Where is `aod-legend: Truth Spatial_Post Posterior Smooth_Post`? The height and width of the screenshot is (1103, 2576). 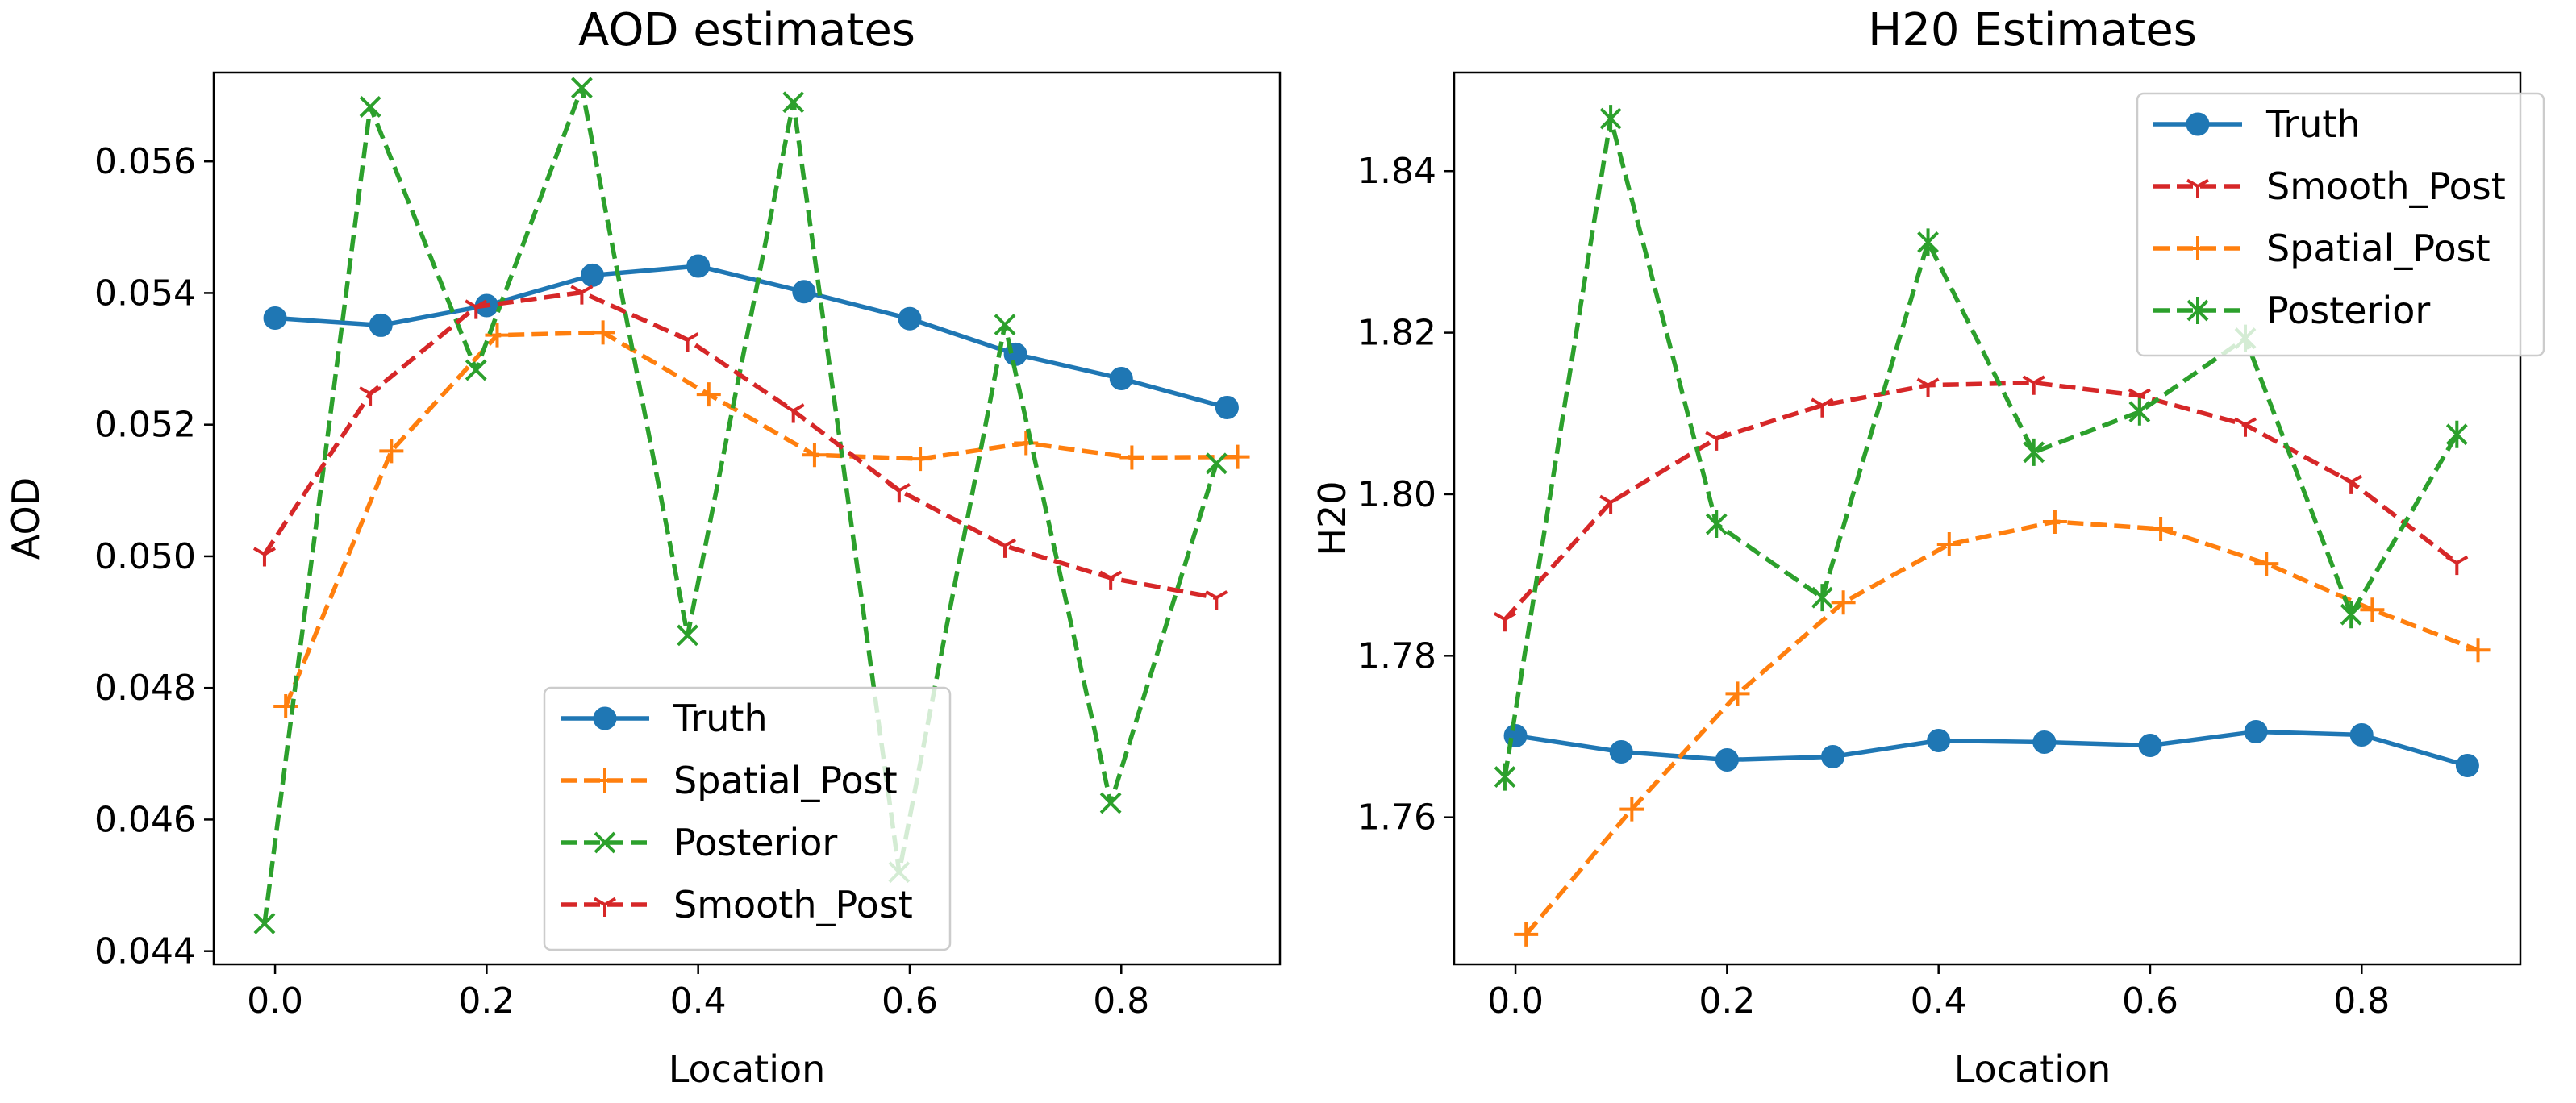 aod-legend: Truth Spatial_Post Posterior Smooth_Post is located at coordinates (747, 818).